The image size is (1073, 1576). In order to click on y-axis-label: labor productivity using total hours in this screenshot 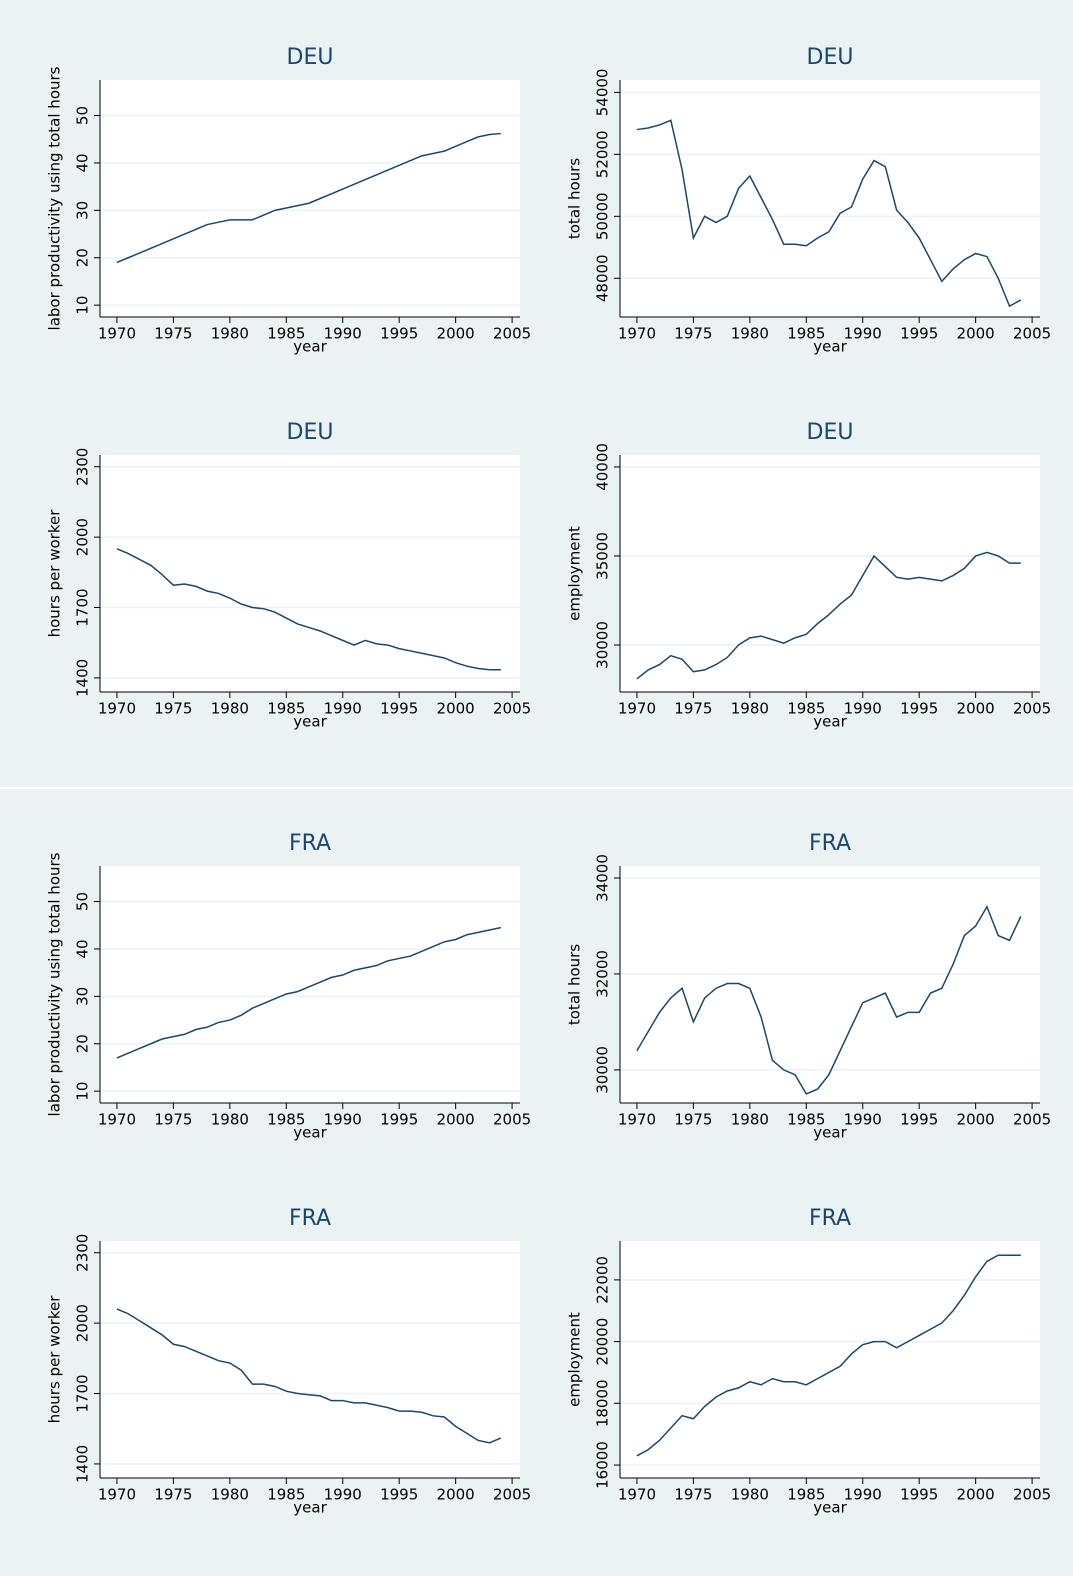, I will do `click(55, 984)`.